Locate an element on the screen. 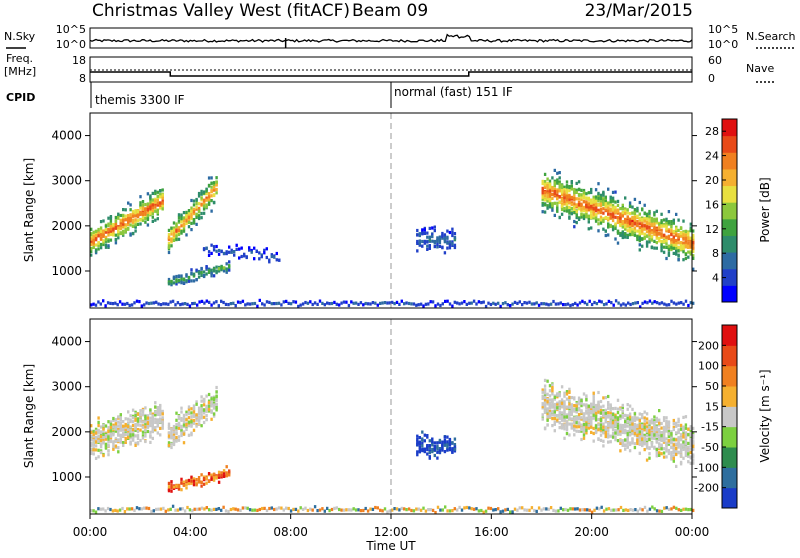  y-tick-label: 2000 is located at coordinates (66, 432).